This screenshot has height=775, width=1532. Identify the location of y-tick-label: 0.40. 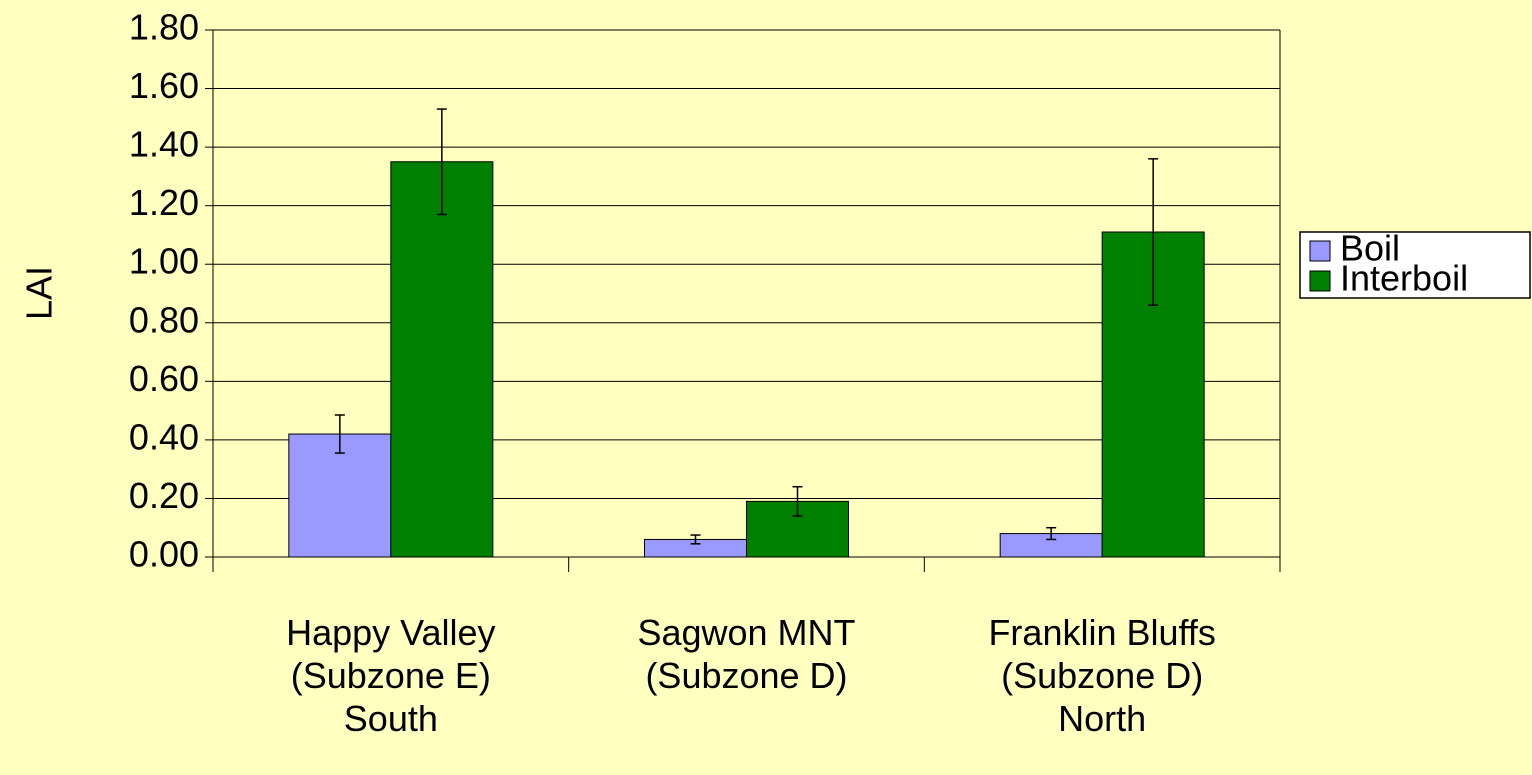
(164, 436).